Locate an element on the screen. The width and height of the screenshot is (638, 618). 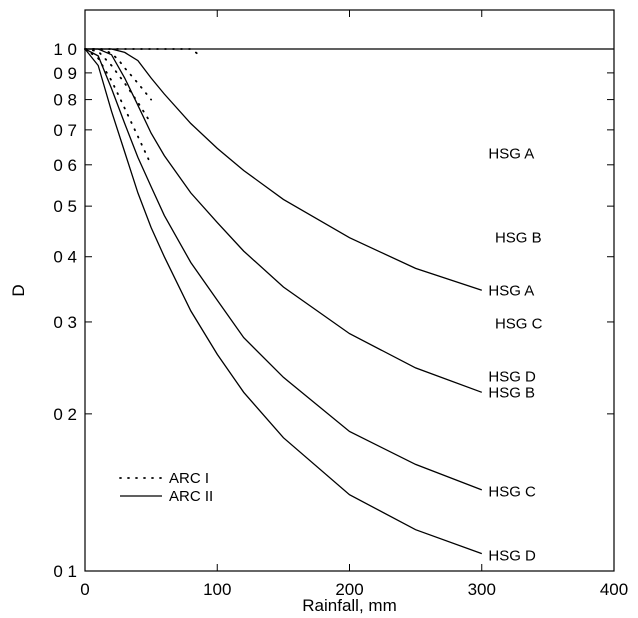
y-tick-label: 0 3 is located at coordinates (65, 322).